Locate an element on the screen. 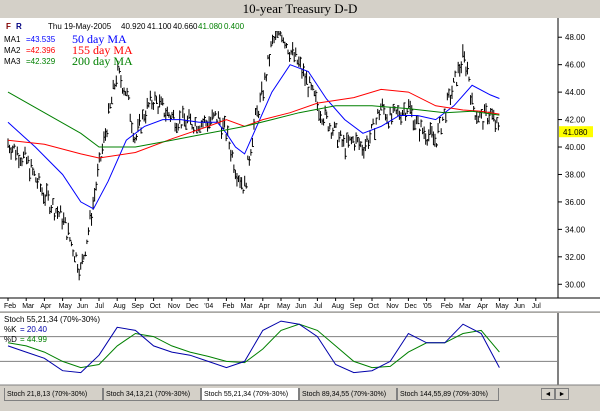 Image resolution: width=600 pixels, height=411 pixels. header-date: Thu 19-May-2005 is located at coordinates (80, 26).